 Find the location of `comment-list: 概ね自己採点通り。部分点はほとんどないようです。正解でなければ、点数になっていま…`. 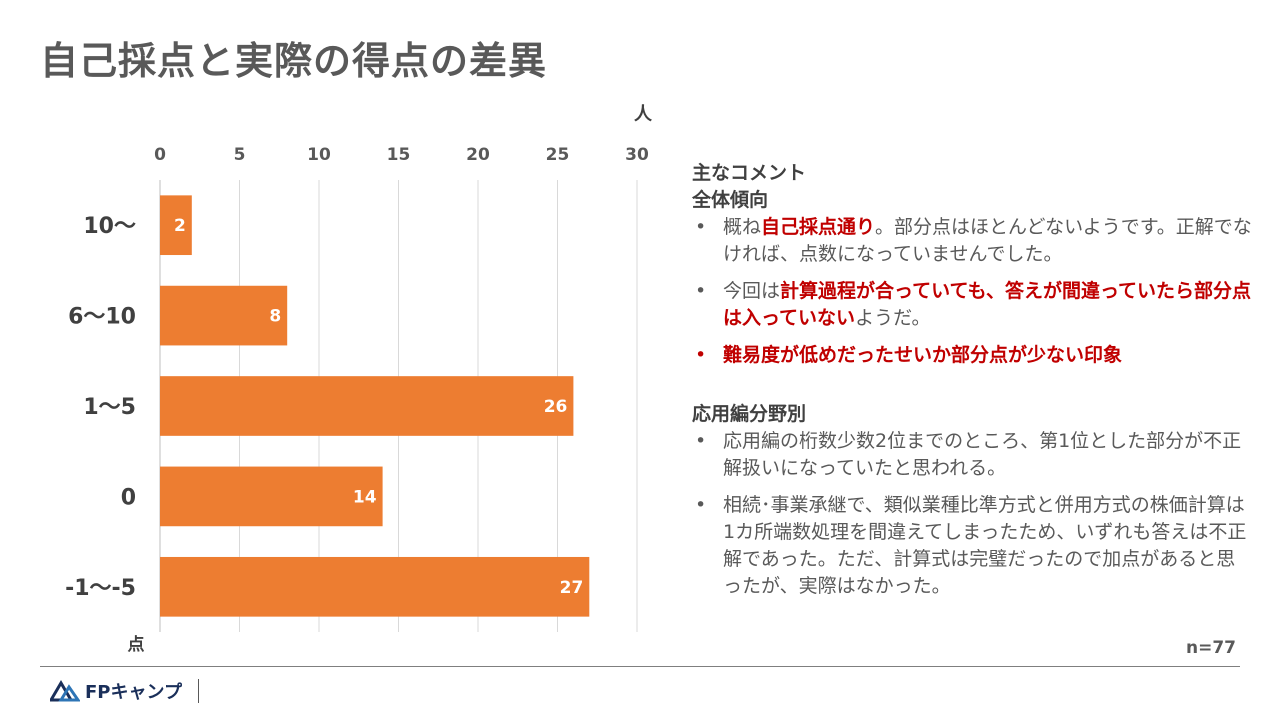

comment-list: 概ね自己採点通り。部分点はほとんどないようです。正解でなければ、点数になっていま… is located at coordinates (972, 291).